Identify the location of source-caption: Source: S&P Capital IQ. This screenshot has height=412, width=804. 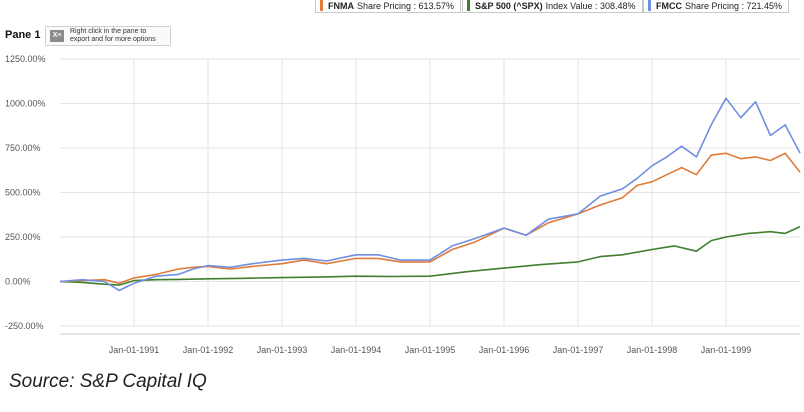
(108, 381).